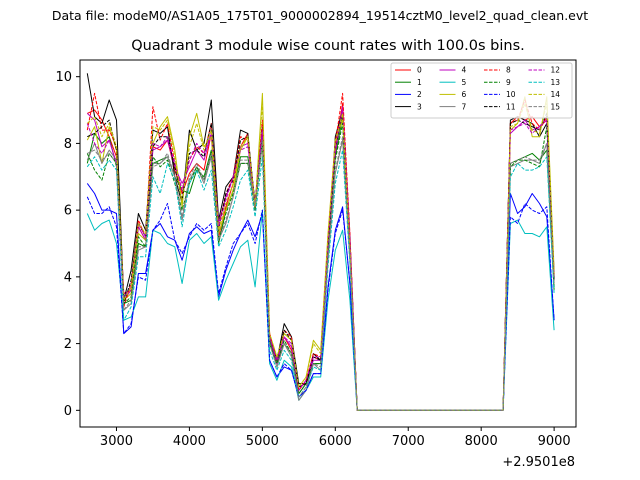 The height and width of the screenshot is (480, 640). Describe the element at coordinates (419, 82) in the screenshot. I see `legend-label-1: 1` at that location.